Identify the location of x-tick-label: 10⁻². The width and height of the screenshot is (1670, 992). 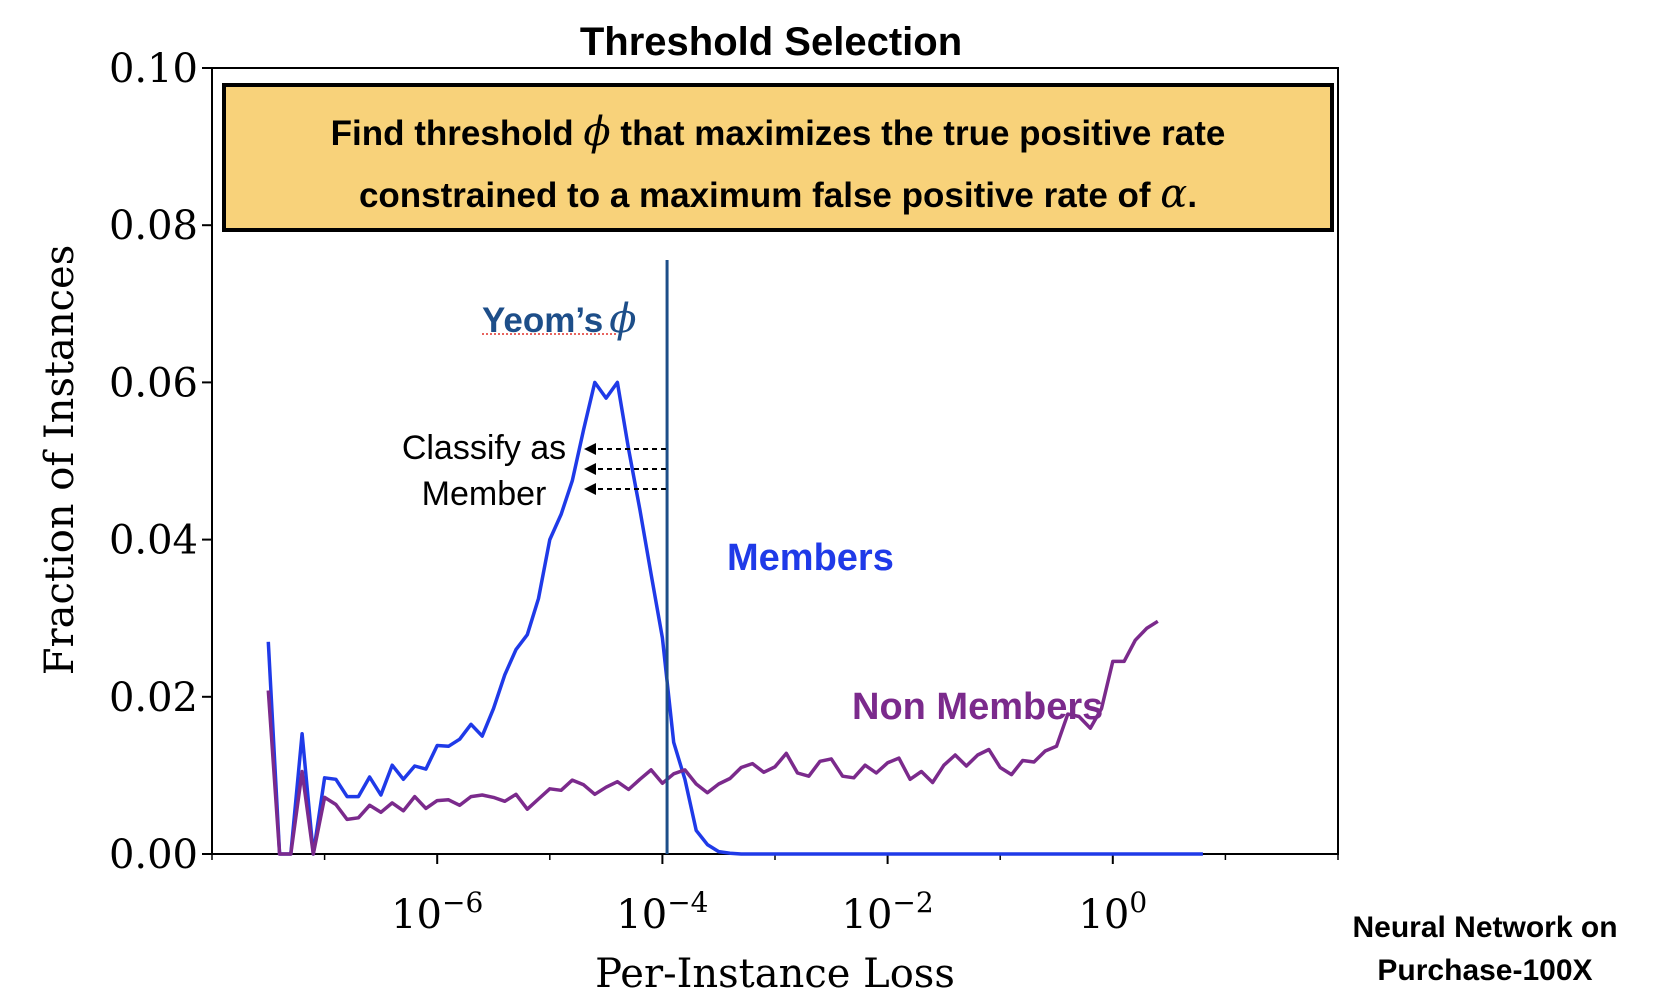
(888, 912).